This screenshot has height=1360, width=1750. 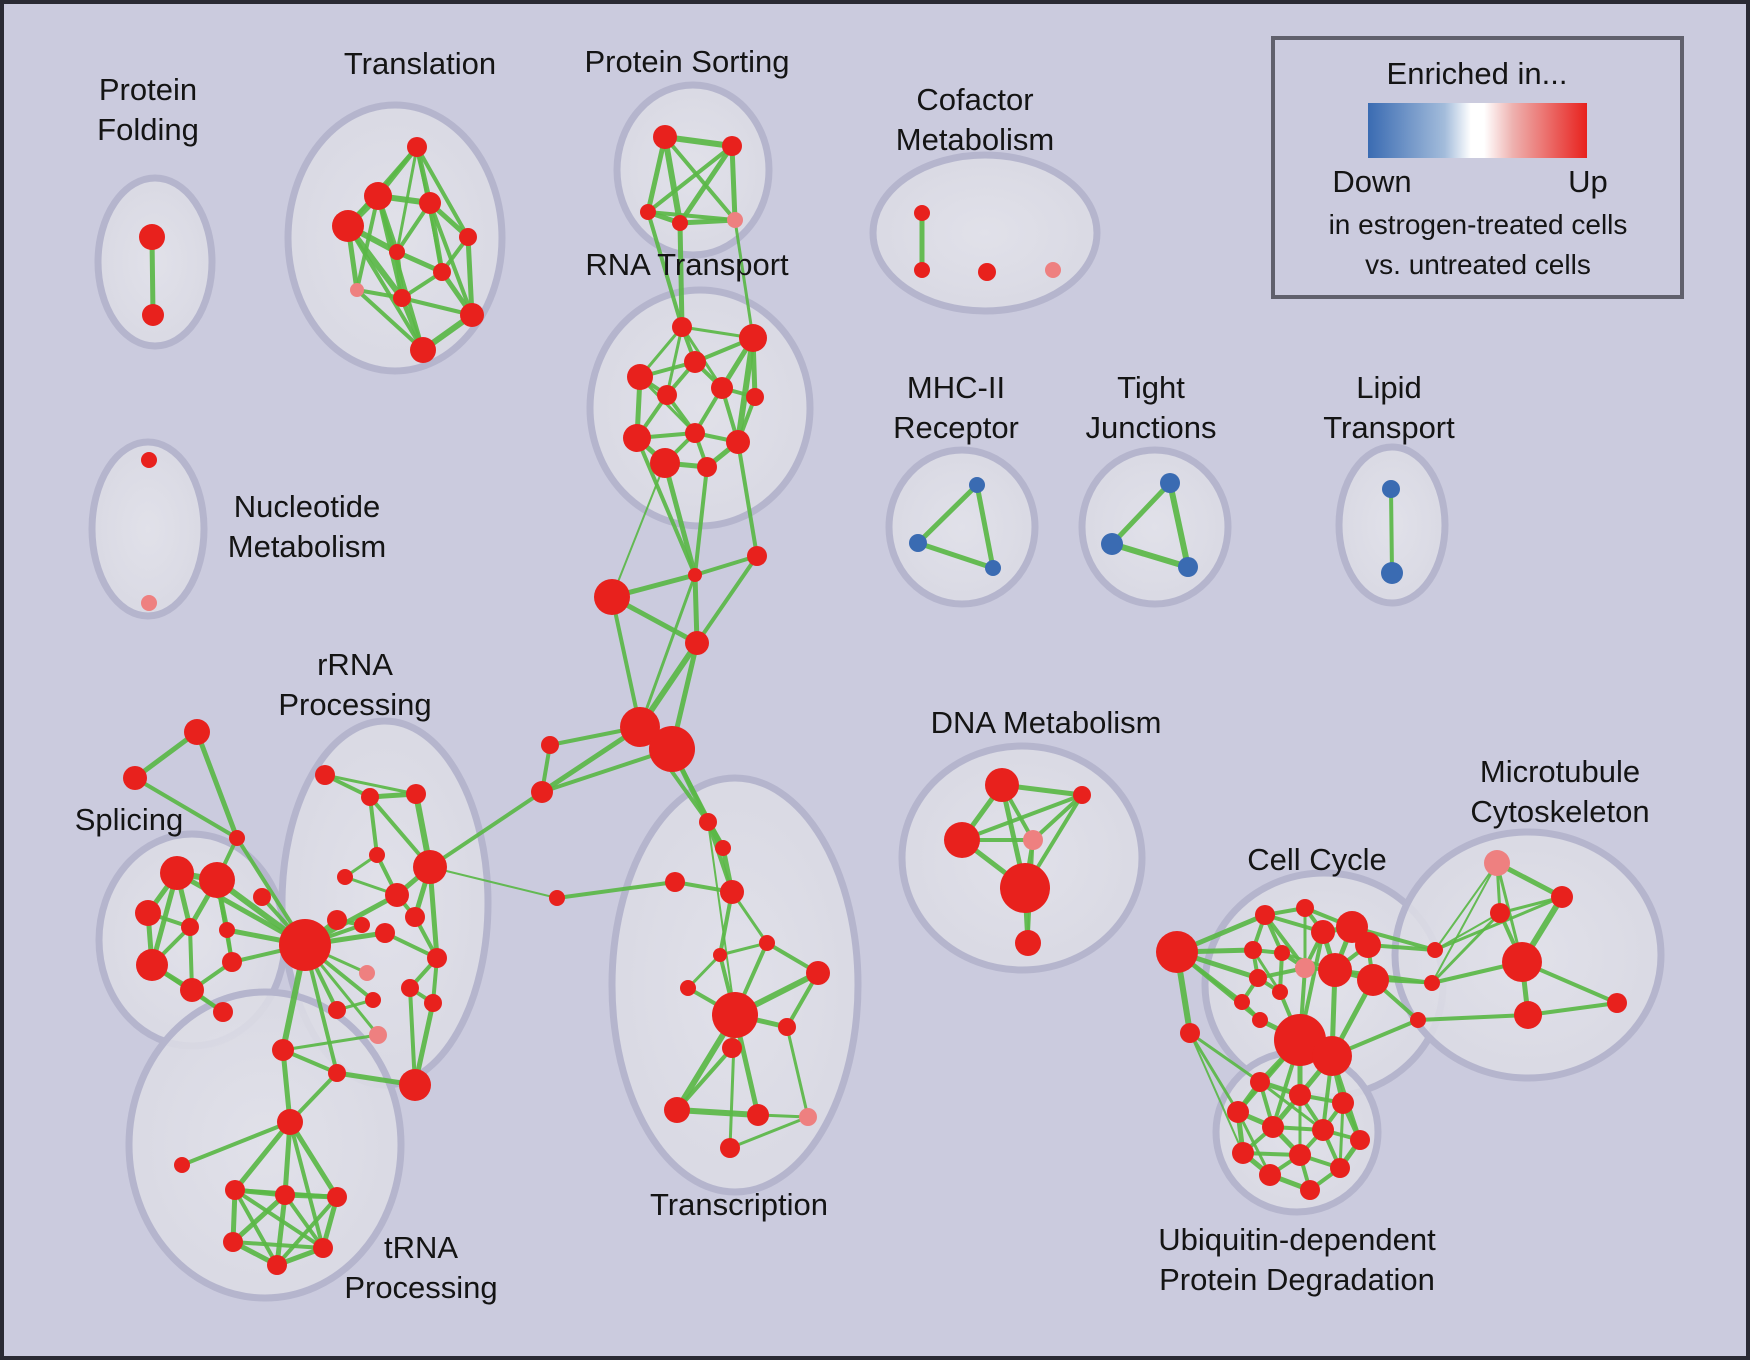 What do you see at coordinates (337, 1197) in the screenshot?
I see `node-TN3` at bounding box center [337, 1197].